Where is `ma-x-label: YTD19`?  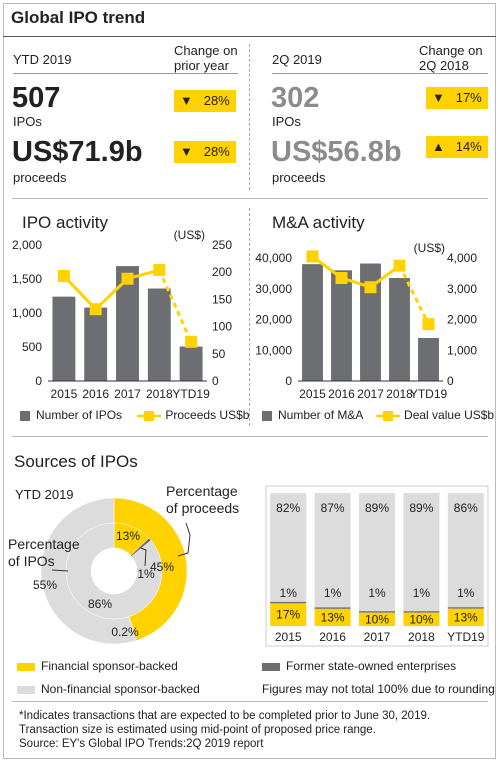
ma-x-label: YTD19 is located at coordinates (429, 394).